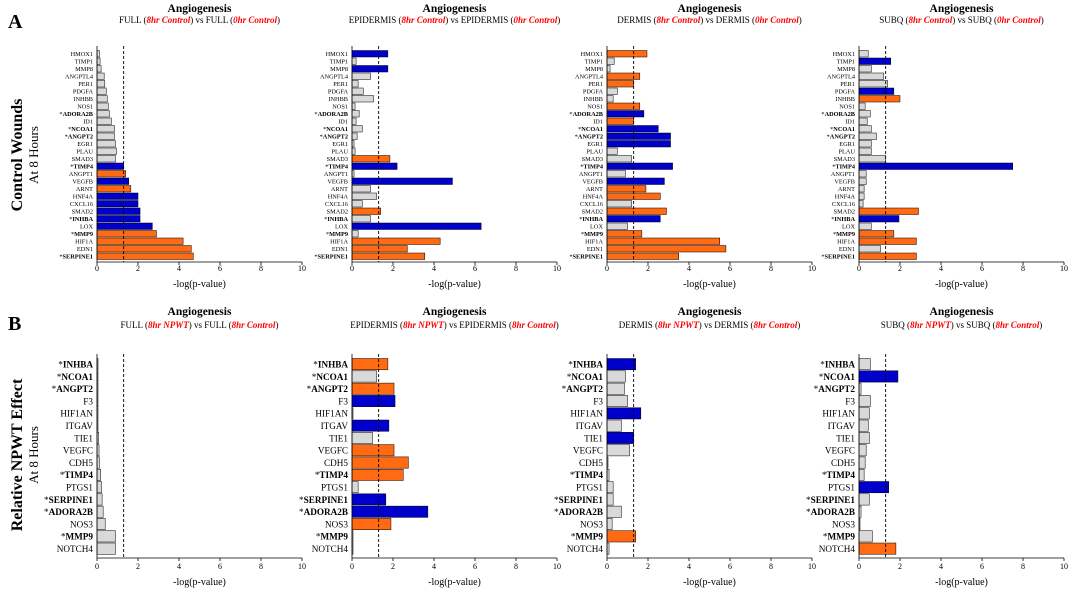 The width and height of the screenshot is (1072, 592). What do you see at coordinates (355, 84) in the screenshot?
I see `bar-per1` at bounding box center [355, 84].